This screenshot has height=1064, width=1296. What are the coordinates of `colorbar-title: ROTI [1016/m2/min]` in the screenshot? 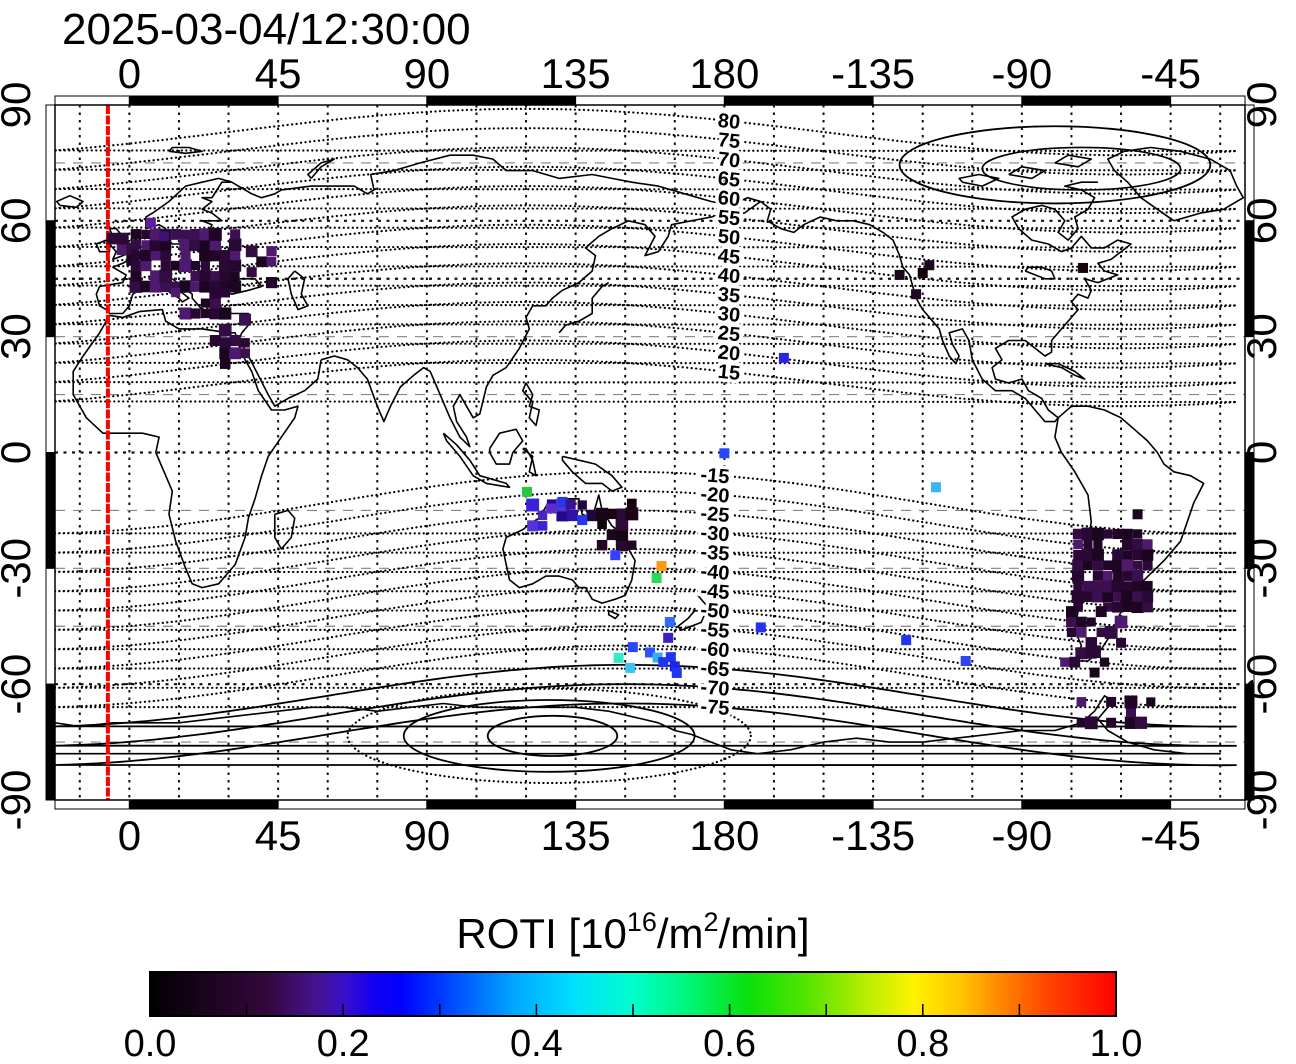 It's located at (632, 932).